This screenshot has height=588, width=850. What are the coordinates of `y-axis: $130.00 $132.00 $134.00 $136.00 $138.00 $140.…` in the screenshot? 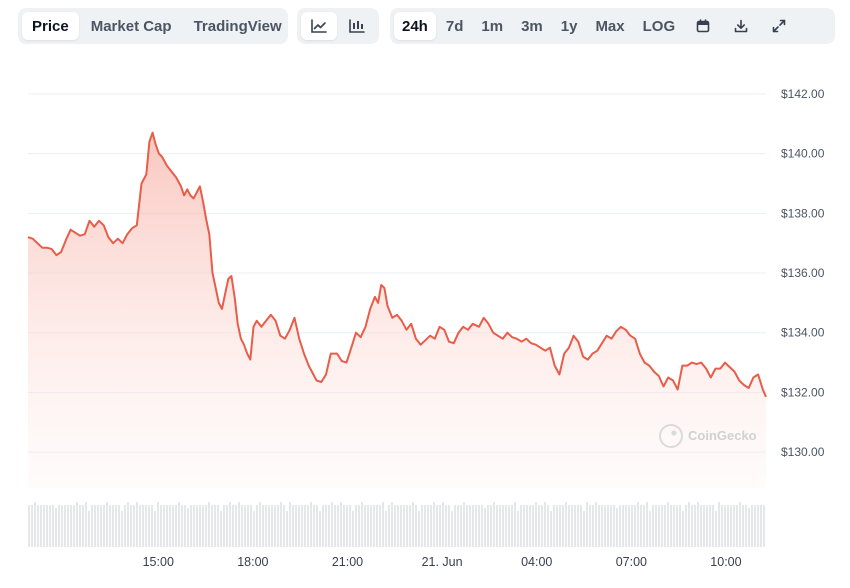 It's located at (803, 273).